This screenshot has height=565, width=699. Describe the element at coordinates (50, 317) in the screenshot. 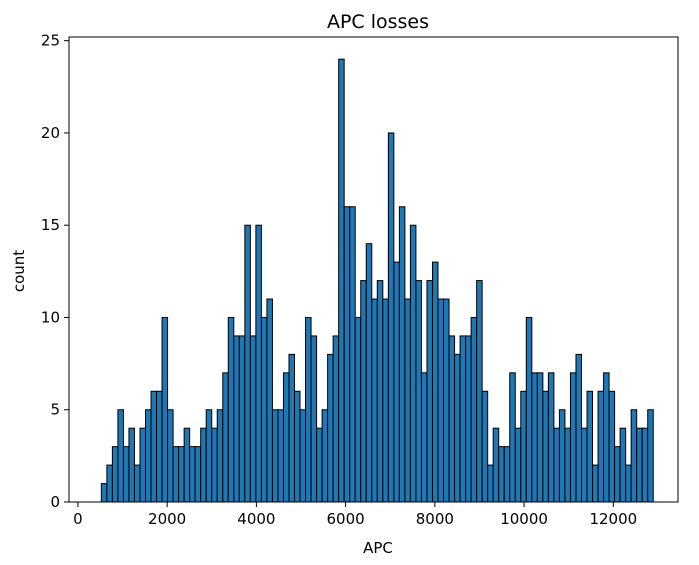

I see `y-tick-label: 10` at that location.